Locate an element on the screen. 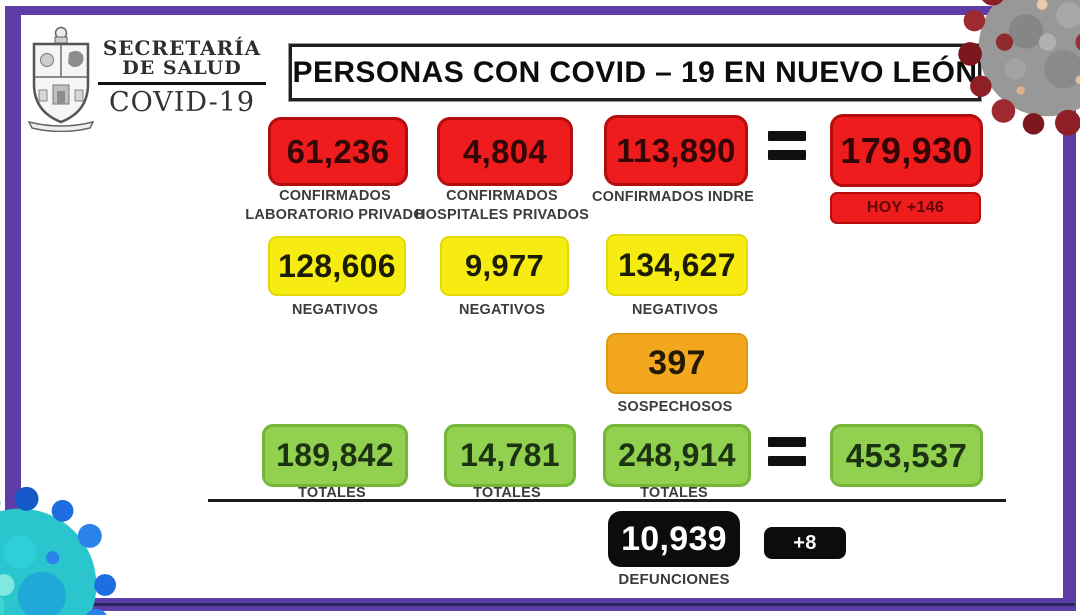 Image resolution: width=1080 pixels, height=615 pixels. stat-value: 128,606 is located at coordinates (337, 265).